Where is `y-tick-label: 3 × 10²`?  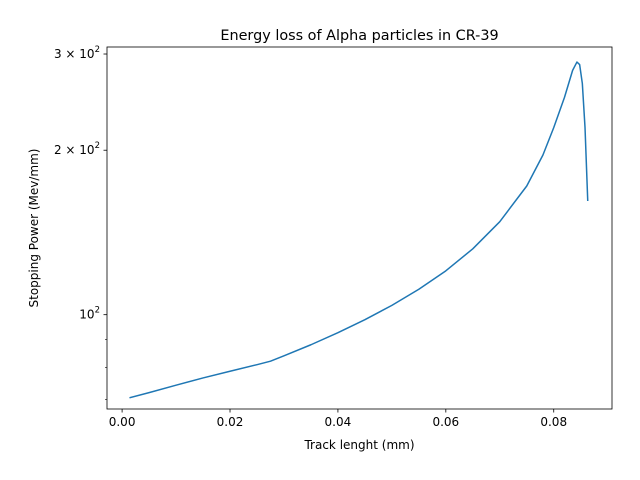
y-tick-label: 3 × 10² is located at coordinates (77, 53).